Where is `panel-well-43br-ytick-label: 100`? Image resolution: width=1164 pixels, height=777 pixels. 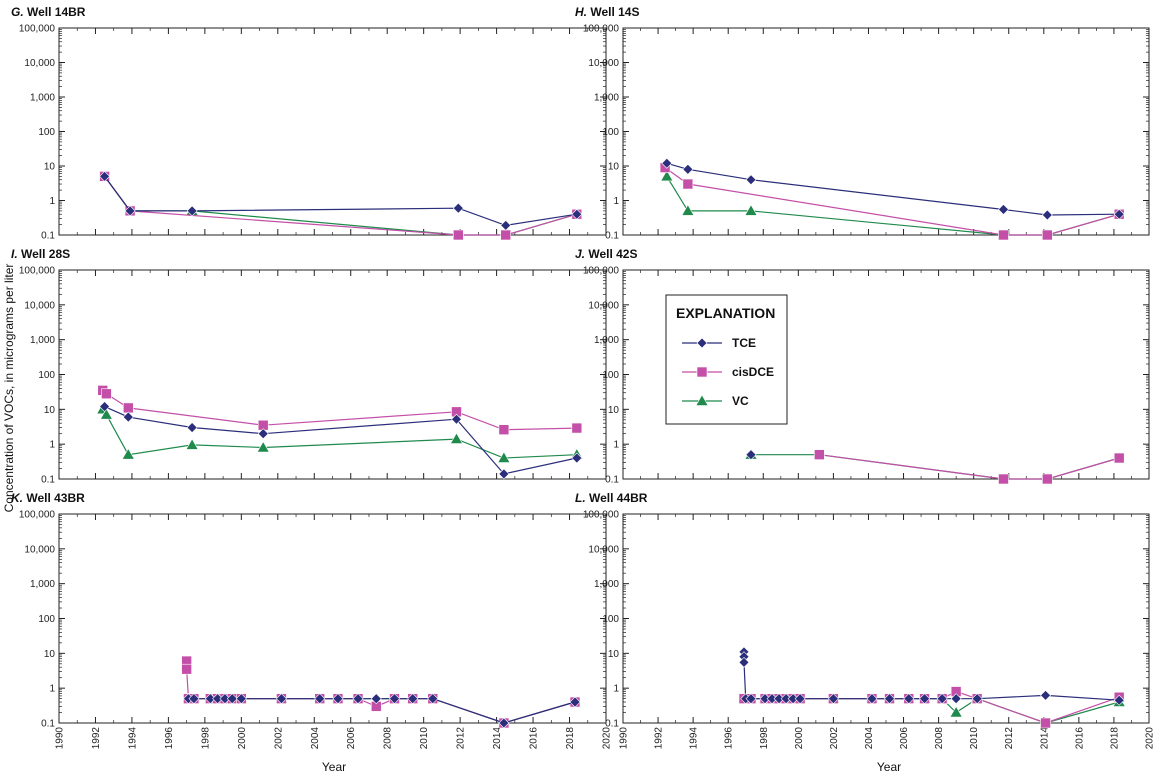
panel-well-43br-ytick-label: 100 is located at coordinates (46, 619).